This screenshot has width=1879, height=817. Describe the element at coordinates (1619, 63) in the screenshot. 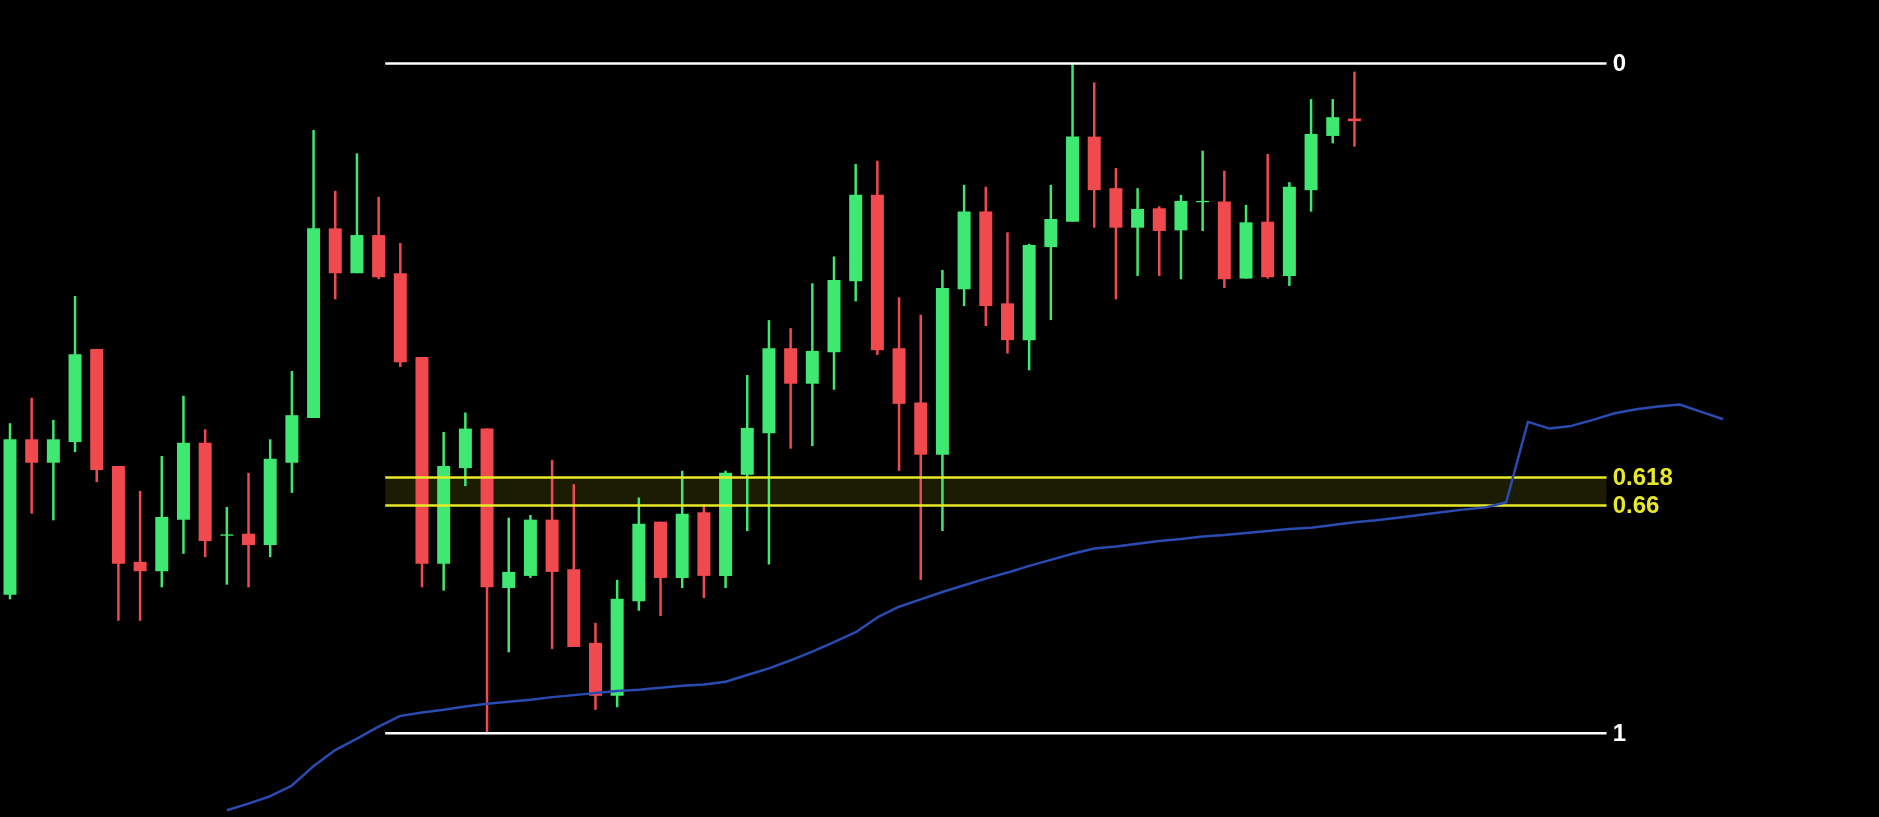

I see `y-tick-label: 0` at that location.